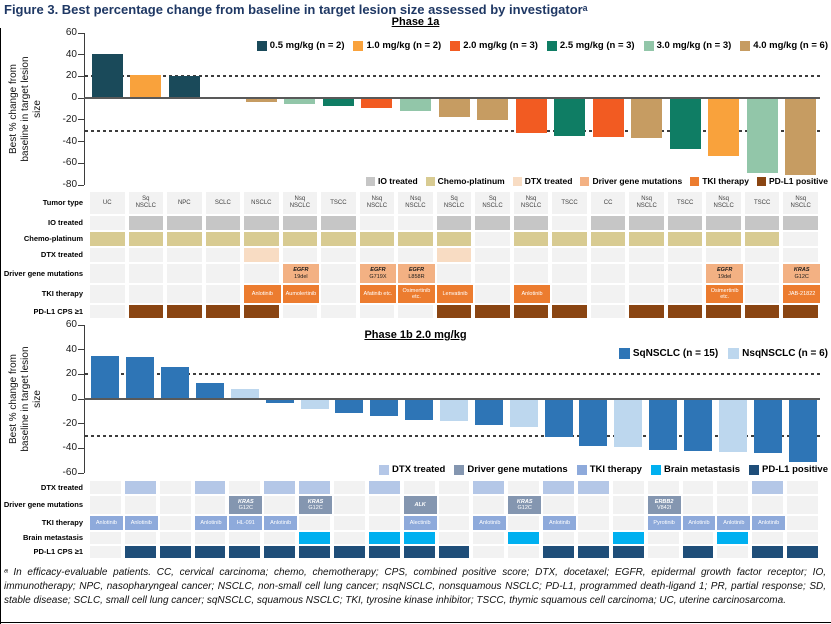 Image resolution: width=831 pixels, height=624 pixels. I want to click on phase-1a-grid-cell-driver: EGFR 19del, so click(301, 273).